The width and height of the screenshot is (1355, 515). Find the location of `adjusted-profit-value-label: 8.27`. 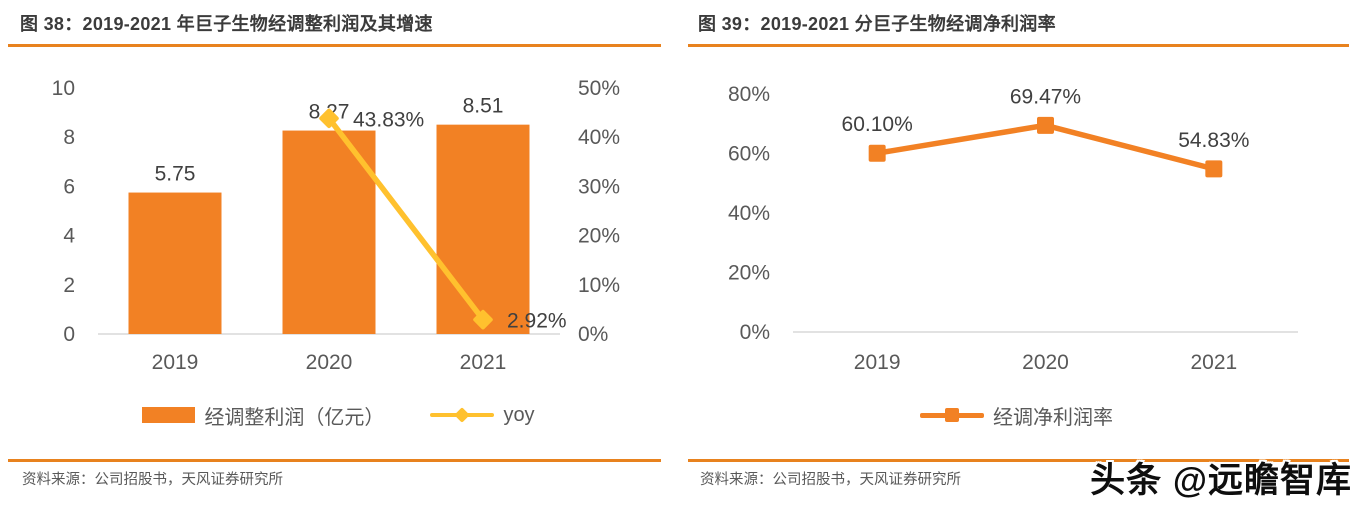

adjusted-profit-value-label: 8.27 is located at coordinates (329, 112).